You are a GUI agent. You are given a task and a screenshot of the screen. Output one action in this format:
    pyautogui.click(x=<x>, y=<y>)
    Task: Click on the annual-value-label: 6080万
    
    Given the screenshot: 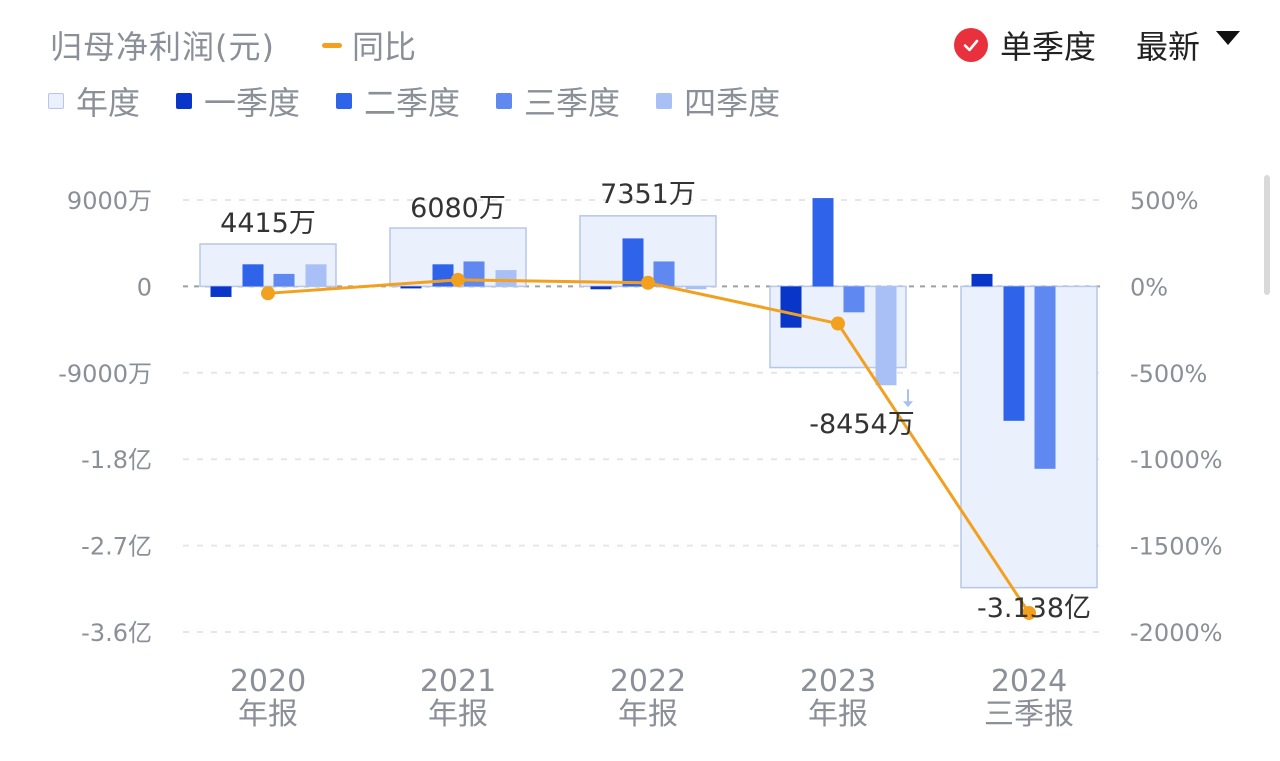 What is the action you would take?
    pyautogui.click(x=458, y=208)
    